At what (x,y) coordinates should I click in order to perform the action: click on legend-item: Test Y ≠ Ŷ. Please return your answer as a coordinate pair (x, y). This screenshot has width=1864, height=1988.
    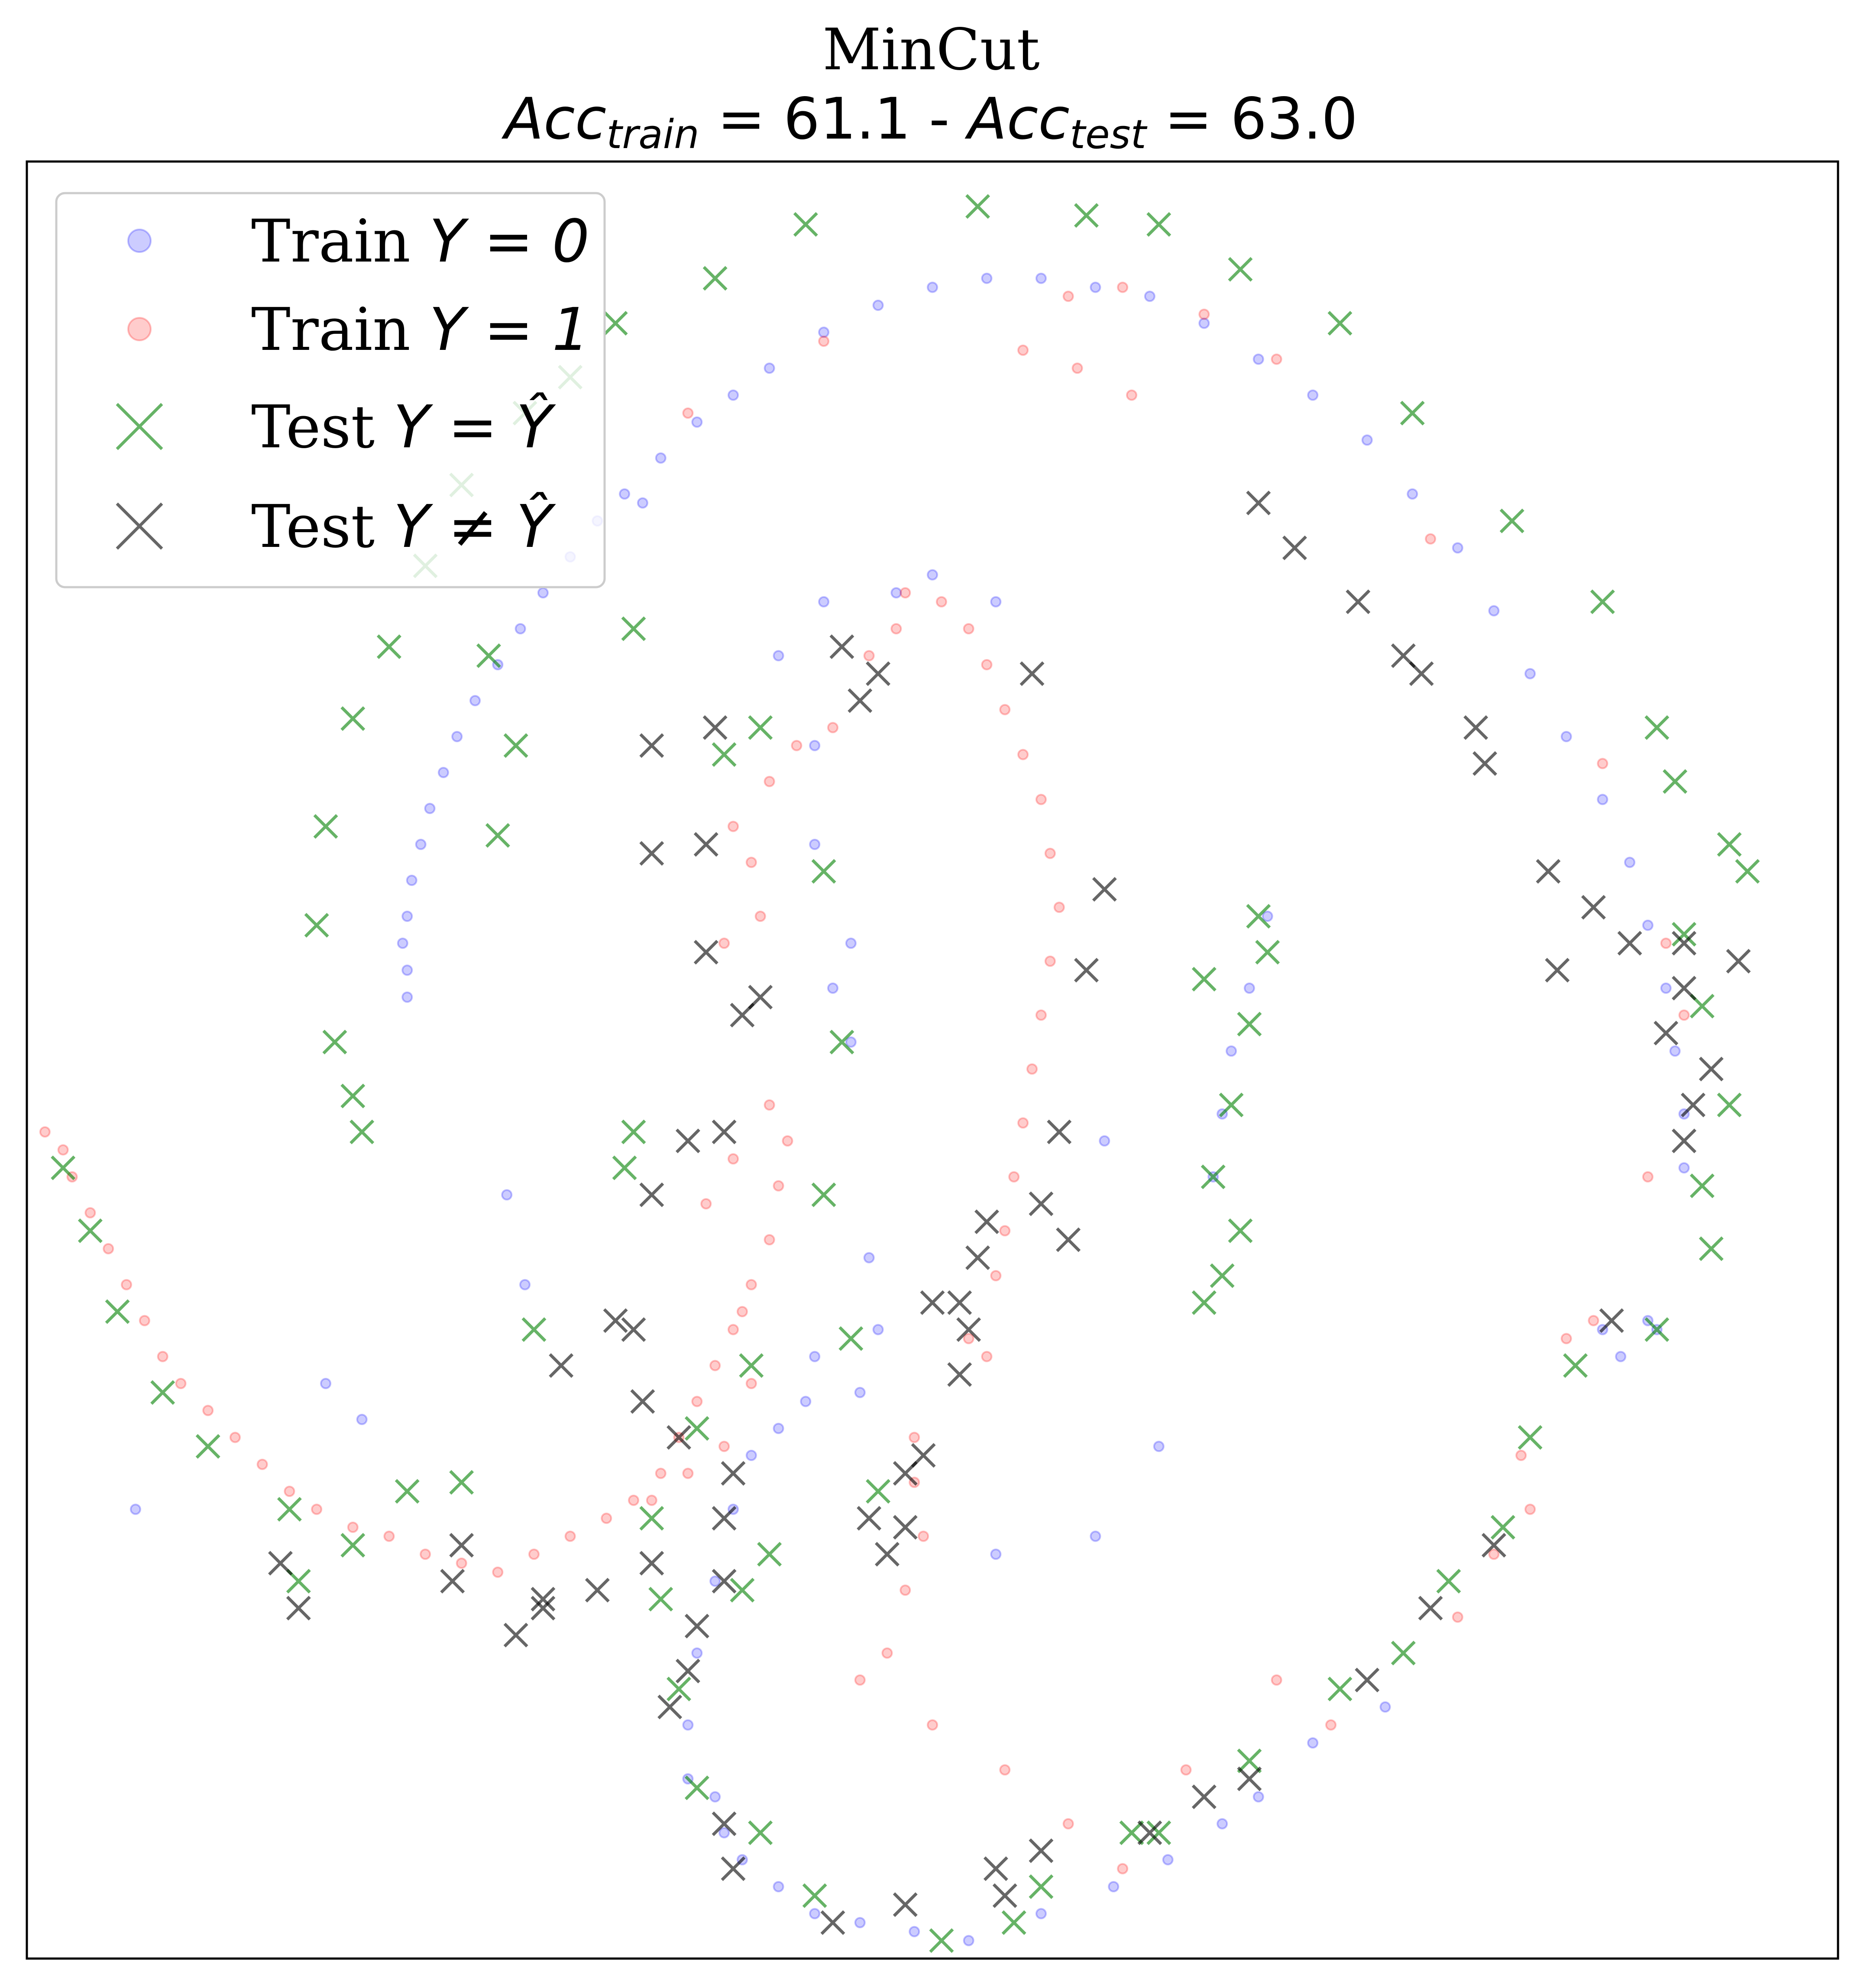
    Looking at the image, I should click on (336, 526).